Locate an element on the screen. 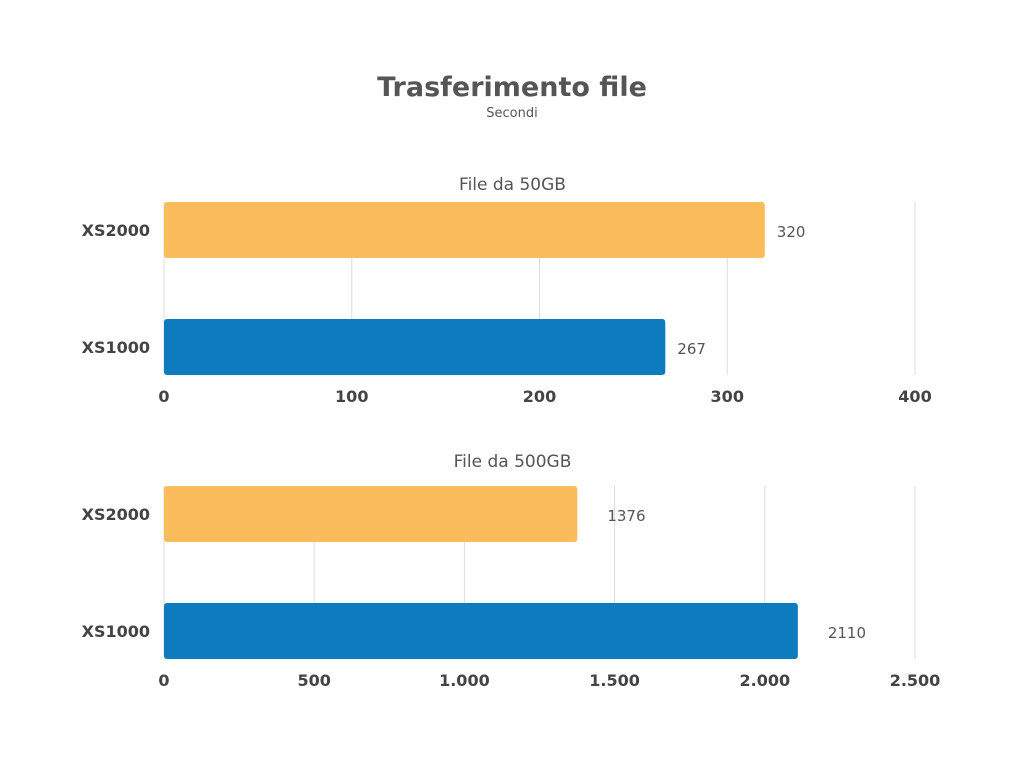 The height and width of the screenshot is (768, 1024). x-tick-label: 1.000 is located at coordinates (464, 680).